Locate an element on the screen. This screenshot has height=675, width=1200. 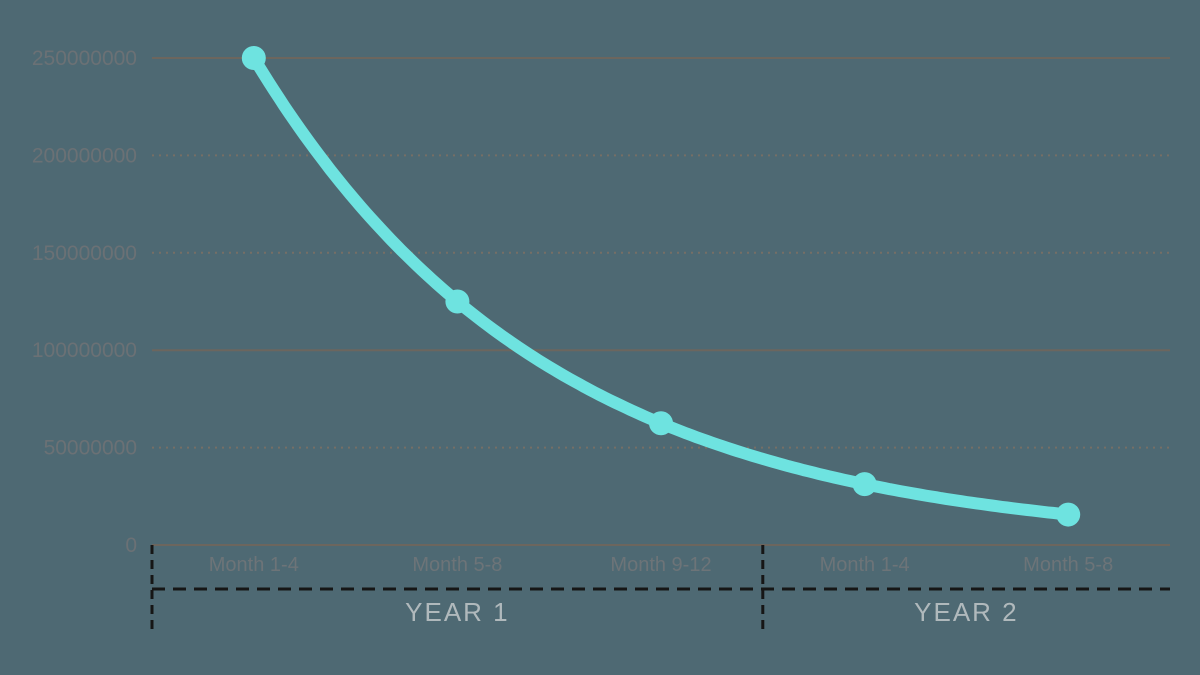
year-group-label: YEAR 2 is located at coordinates (966, 612).